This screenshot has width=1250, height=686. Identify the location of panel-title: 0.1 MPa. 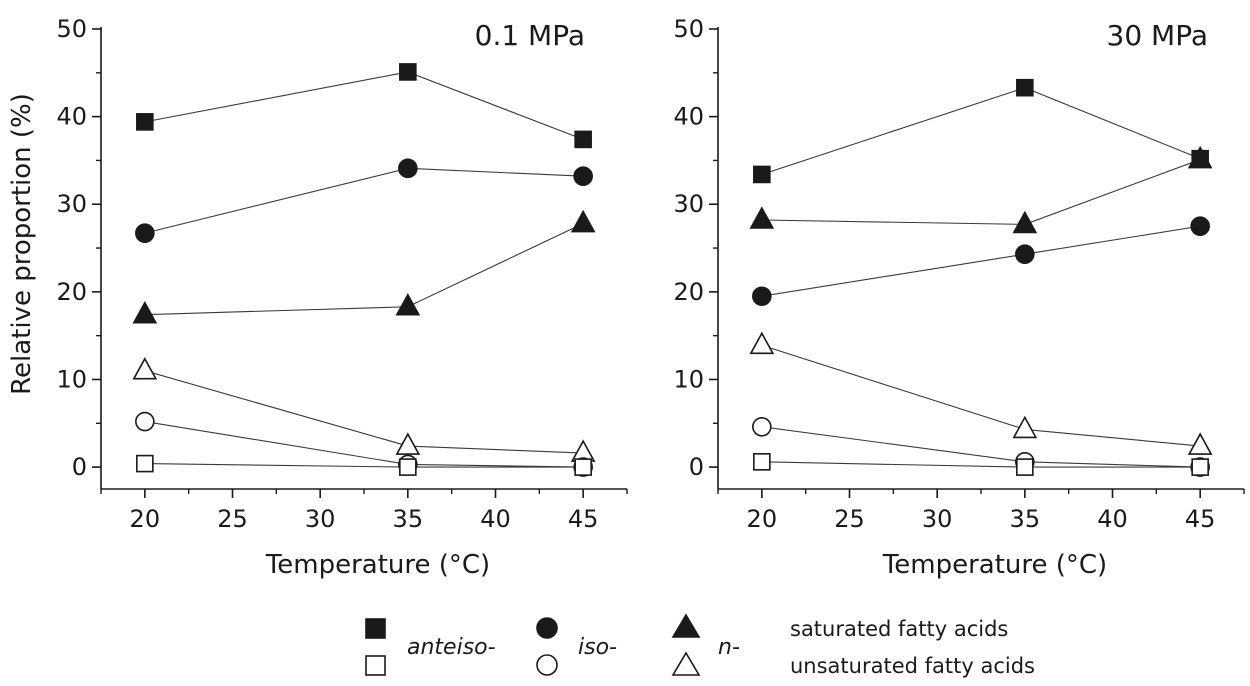
(530, 35).